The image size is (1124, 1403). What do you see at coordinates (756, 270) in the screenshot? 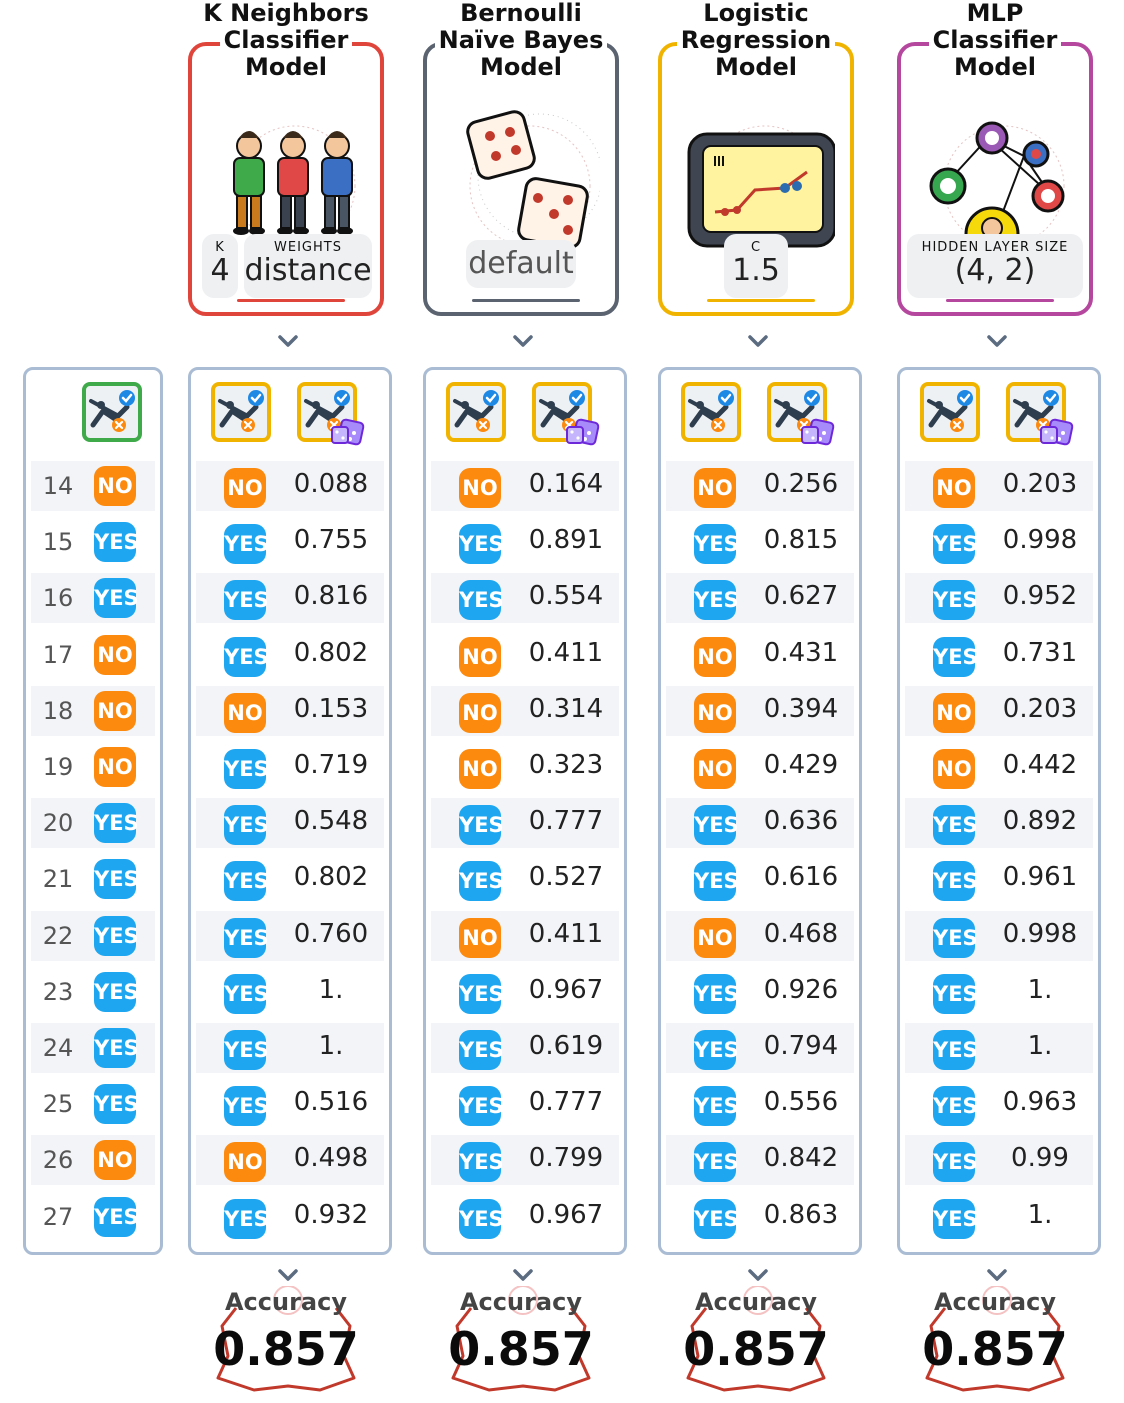
I see `hyperparameter-value: 1.5` at bounding box center [756, 270].